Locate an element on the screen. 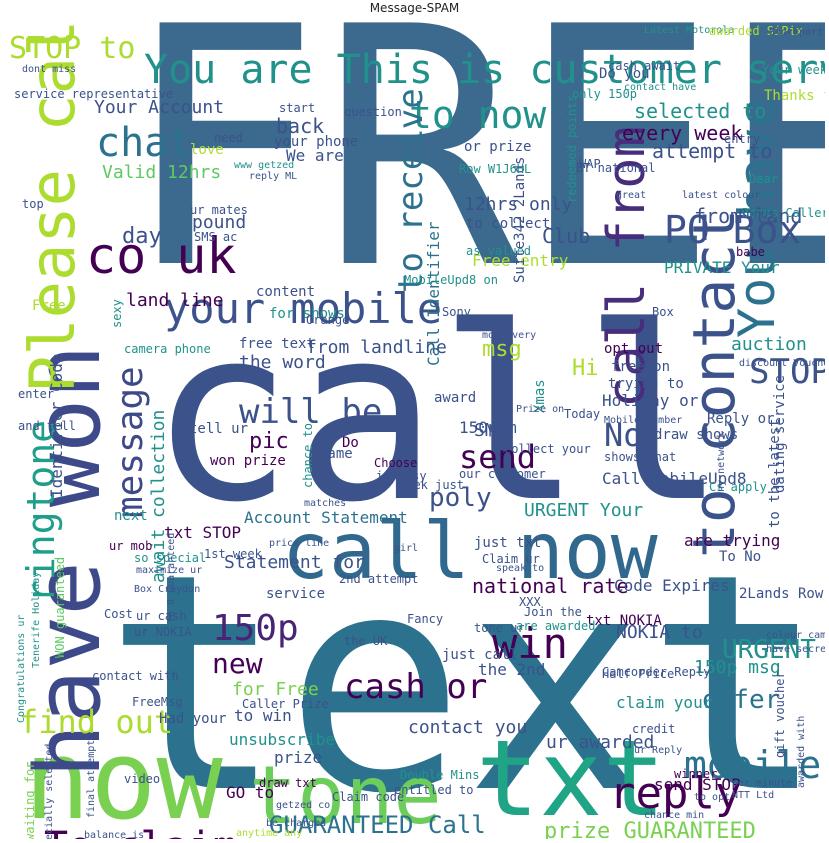  word-send-stop: send STOP is located at coordinates (697, 784).